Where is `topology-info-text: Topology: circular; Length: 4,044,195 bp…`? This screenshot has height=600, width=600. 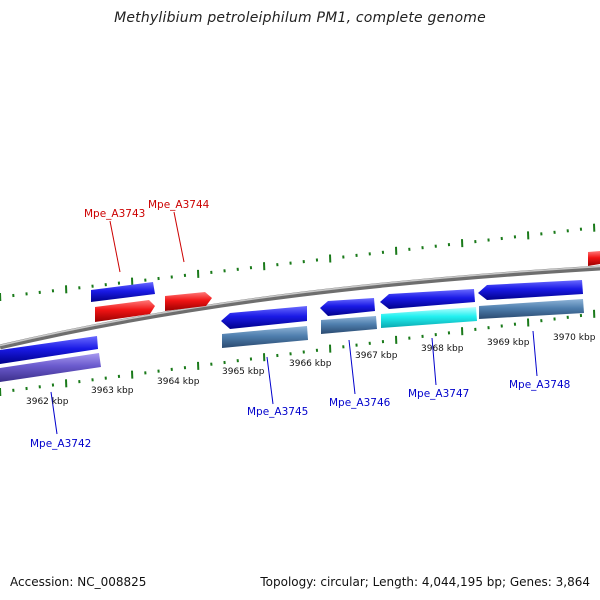
topology-info-text: Topology: circular; Length: 4,044,195 bp… is located at coordinates (425, 582).